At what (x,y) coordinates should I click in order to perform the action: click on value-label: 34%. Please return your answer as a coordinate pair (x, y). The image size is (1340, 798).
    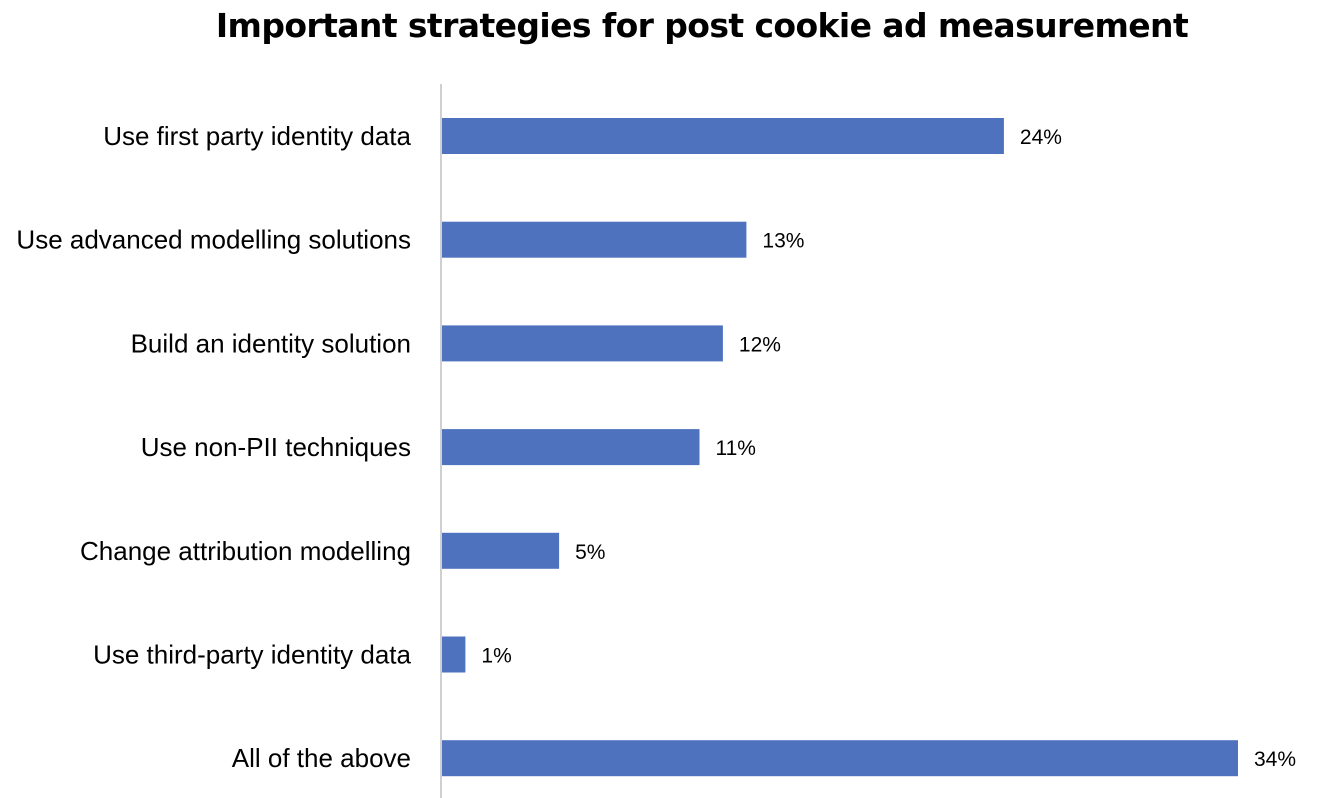
    Looking at the image, I should click on (1275, 759).